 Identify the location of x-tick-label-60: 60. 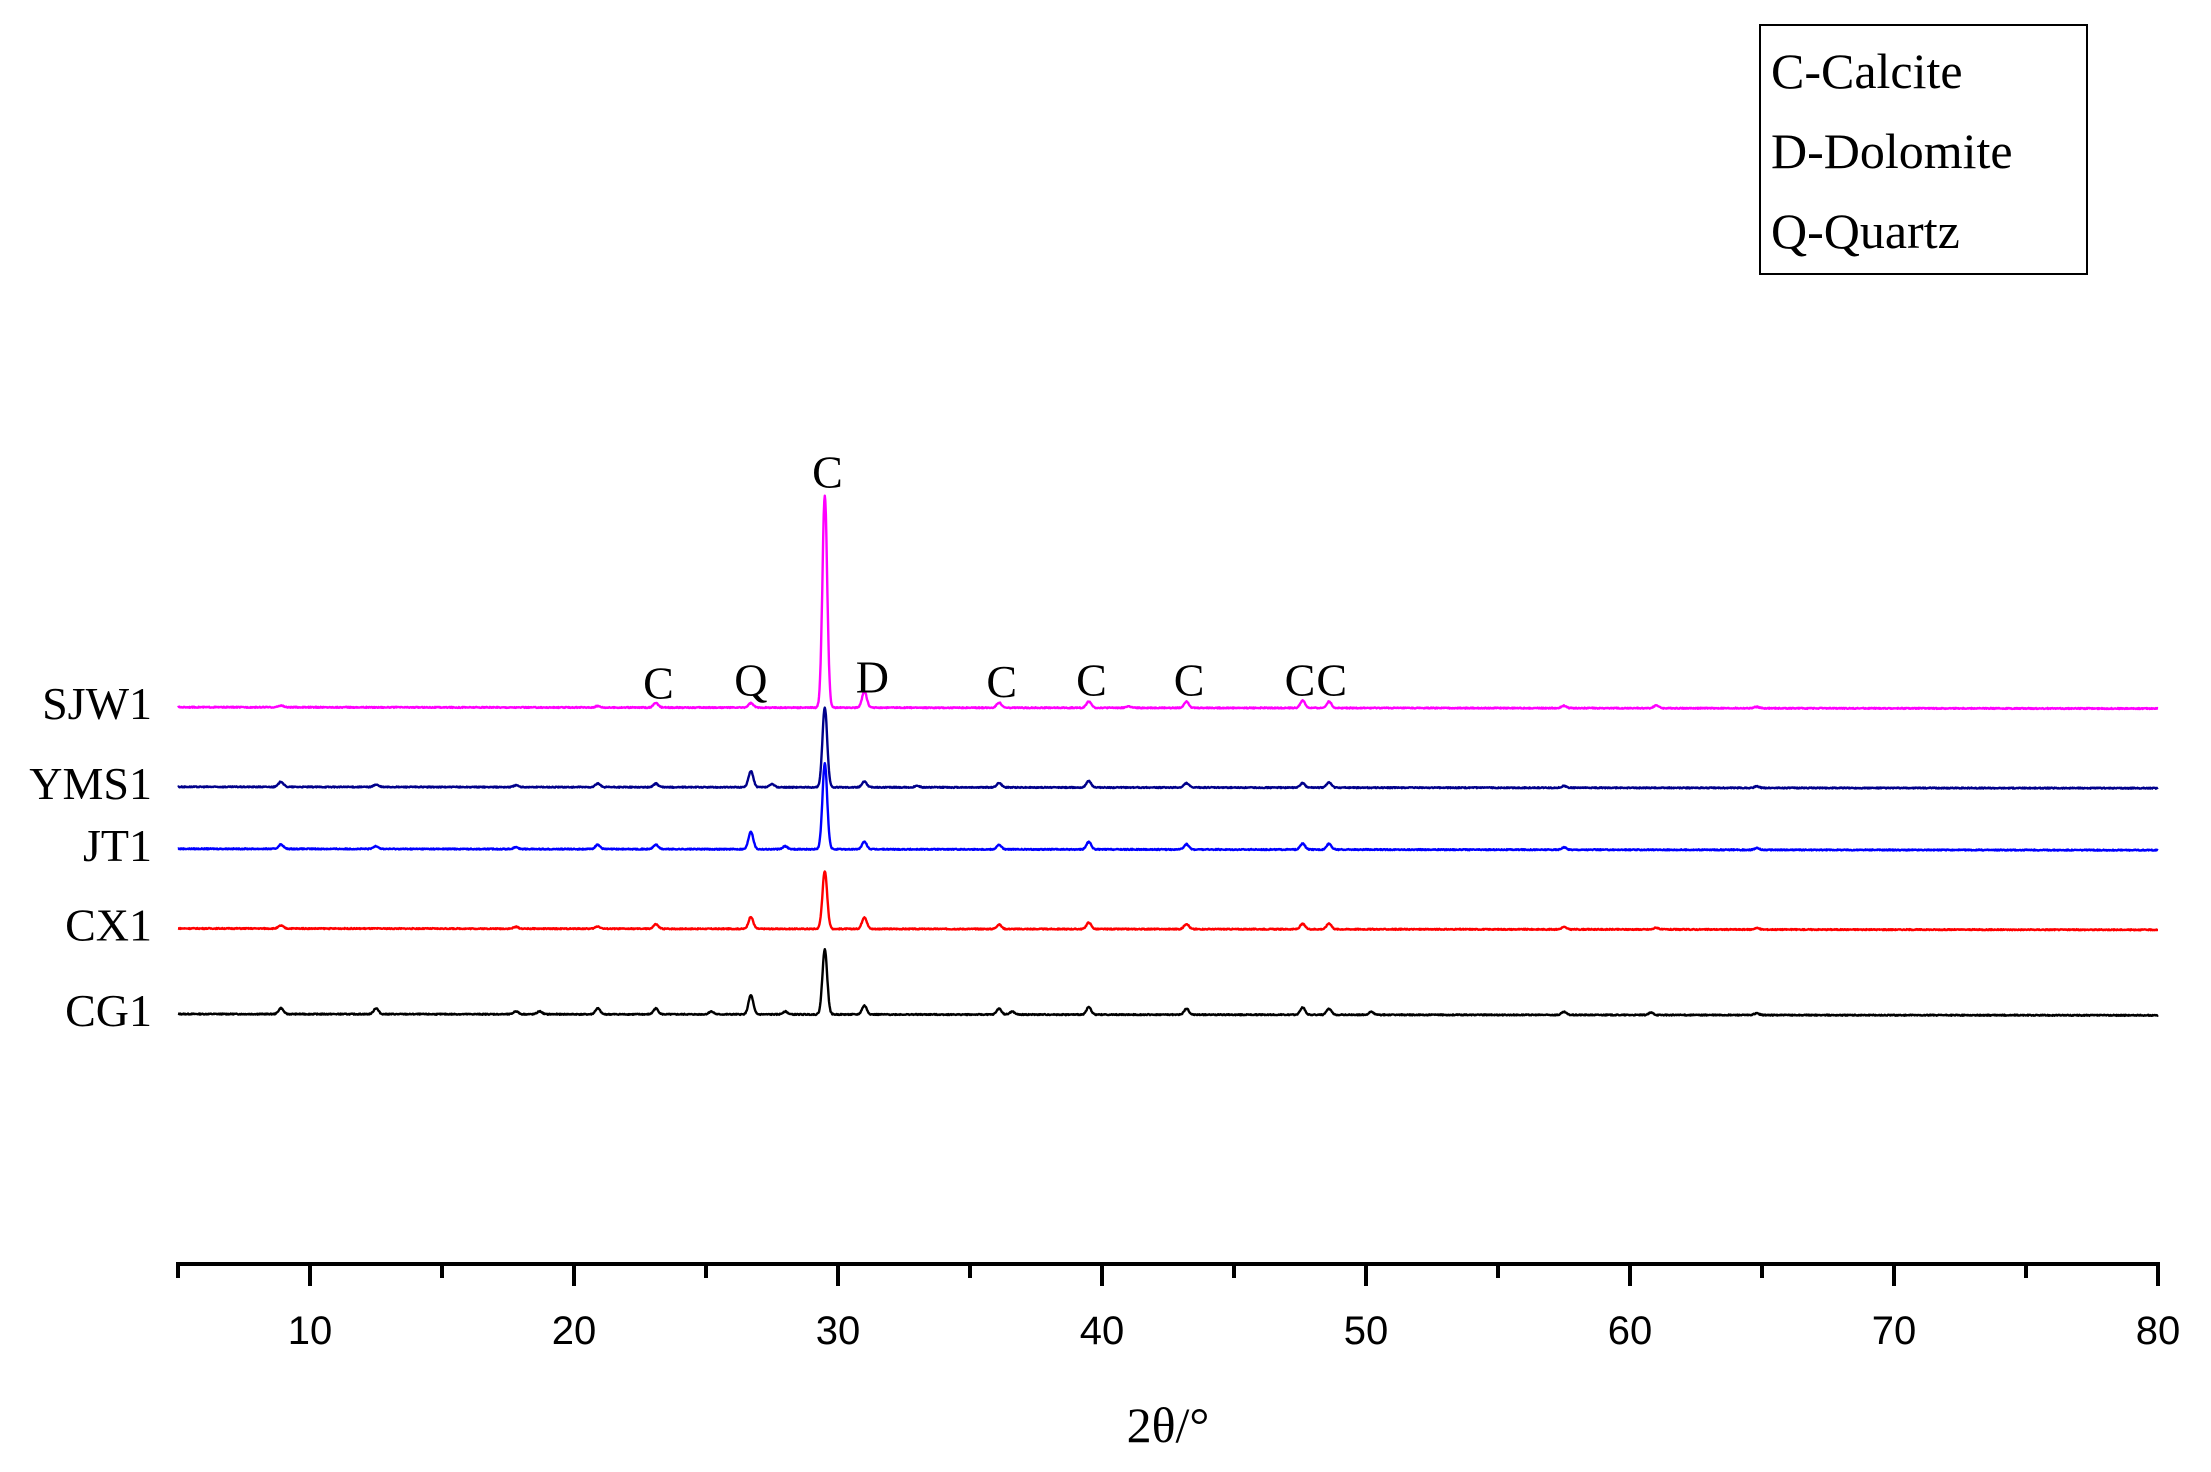
(1630, 1331).